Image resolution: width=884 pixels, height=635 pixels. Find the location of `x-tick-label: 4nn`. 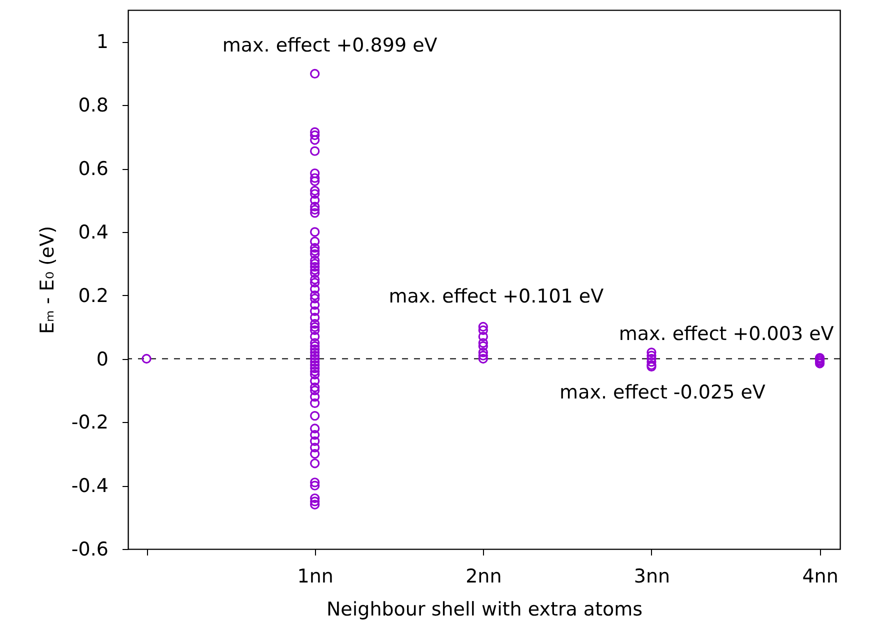

x-tick-label: 4nn is located at coordinates (820, 577).